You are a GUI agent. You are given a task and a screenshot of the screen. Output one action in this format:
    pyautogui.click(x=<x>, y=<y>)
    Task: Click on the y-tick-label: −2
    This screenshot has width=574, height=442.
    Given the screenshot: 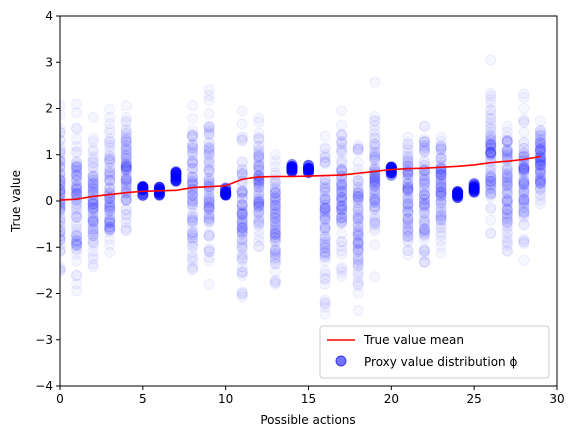 What is the action you would take?
    pyautogui.click(x=44, y=294)
    